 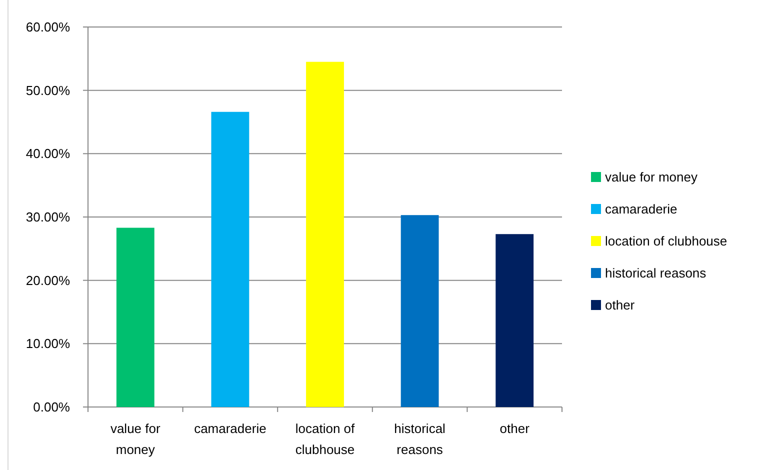 I want to click on y-tick-label: 30.00%, so click(x=48, y=217).